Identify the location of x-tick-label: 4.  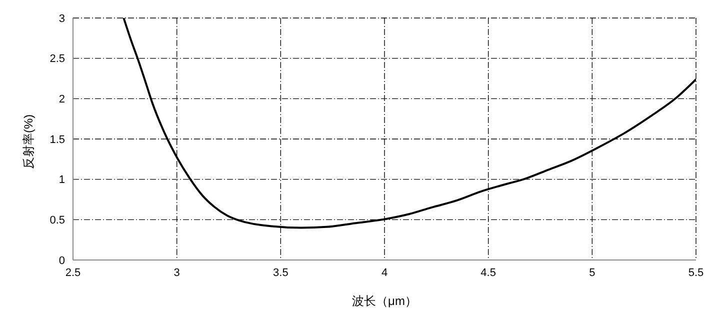
(384, 272).